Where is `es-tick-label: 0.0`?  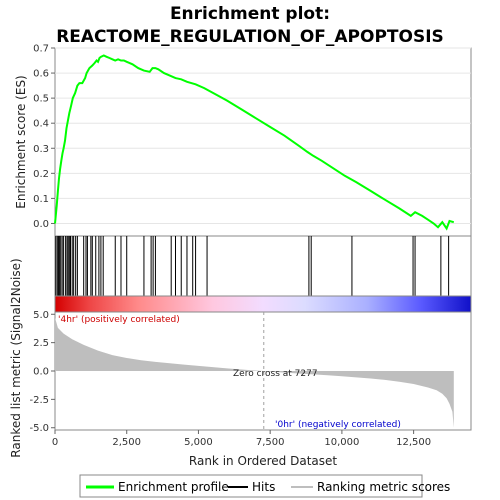
es-tick-label: 0.0 is located at coordinates (41, 224).